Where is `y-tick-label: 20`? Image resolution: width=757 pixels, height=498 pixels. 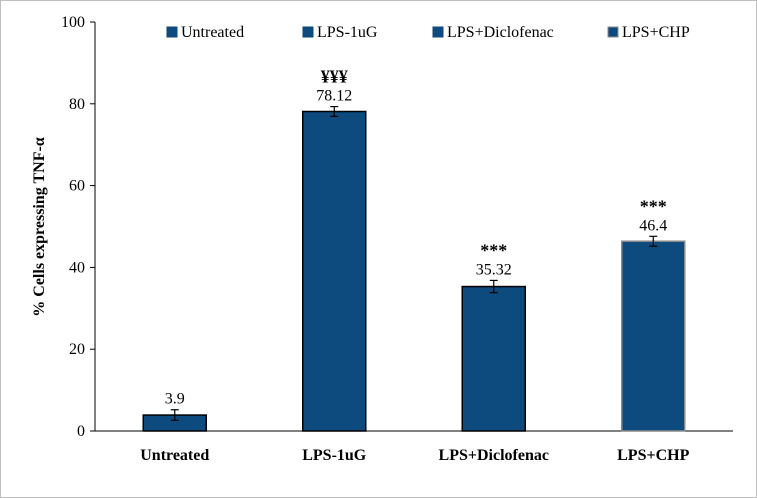
y-tick-label: 20 is located at coordinates (77, 349).